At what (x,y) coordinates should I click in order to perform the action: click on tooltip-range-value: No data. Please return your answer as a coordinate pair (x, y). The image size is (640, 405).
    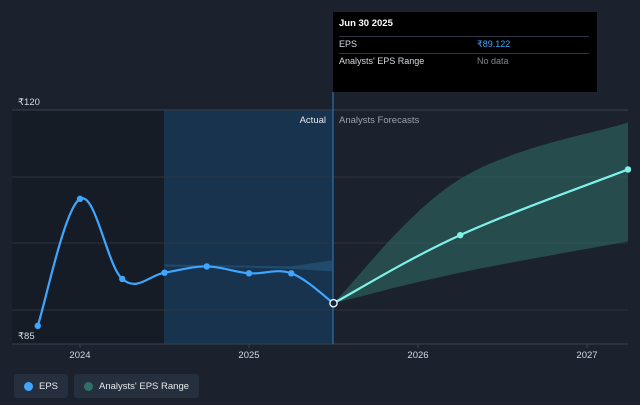
    Looking at the image, I should click on (493, 61).